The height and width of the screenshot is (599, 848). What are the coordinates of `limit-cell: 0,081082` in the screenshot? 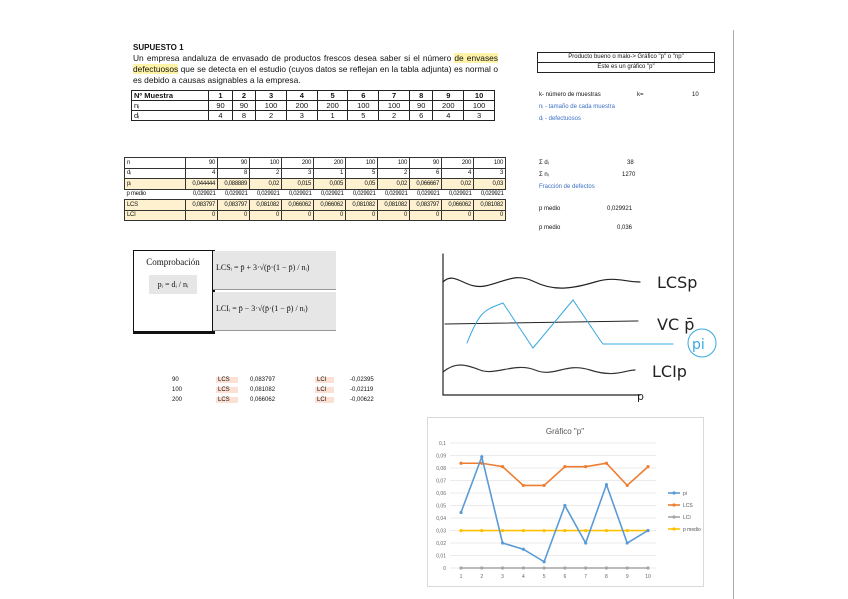 It's located at (263, 390).